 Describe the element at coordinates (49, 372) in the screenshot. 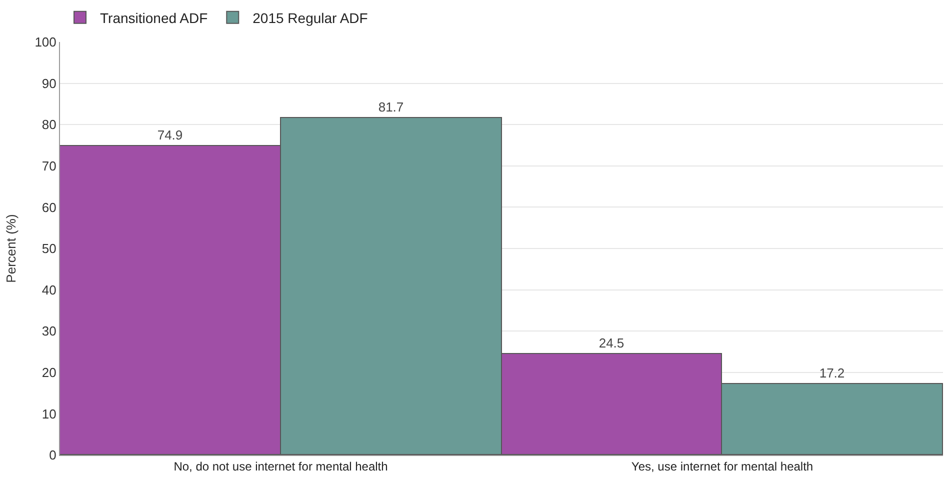

I see `y-tick-label: 20` at that location.